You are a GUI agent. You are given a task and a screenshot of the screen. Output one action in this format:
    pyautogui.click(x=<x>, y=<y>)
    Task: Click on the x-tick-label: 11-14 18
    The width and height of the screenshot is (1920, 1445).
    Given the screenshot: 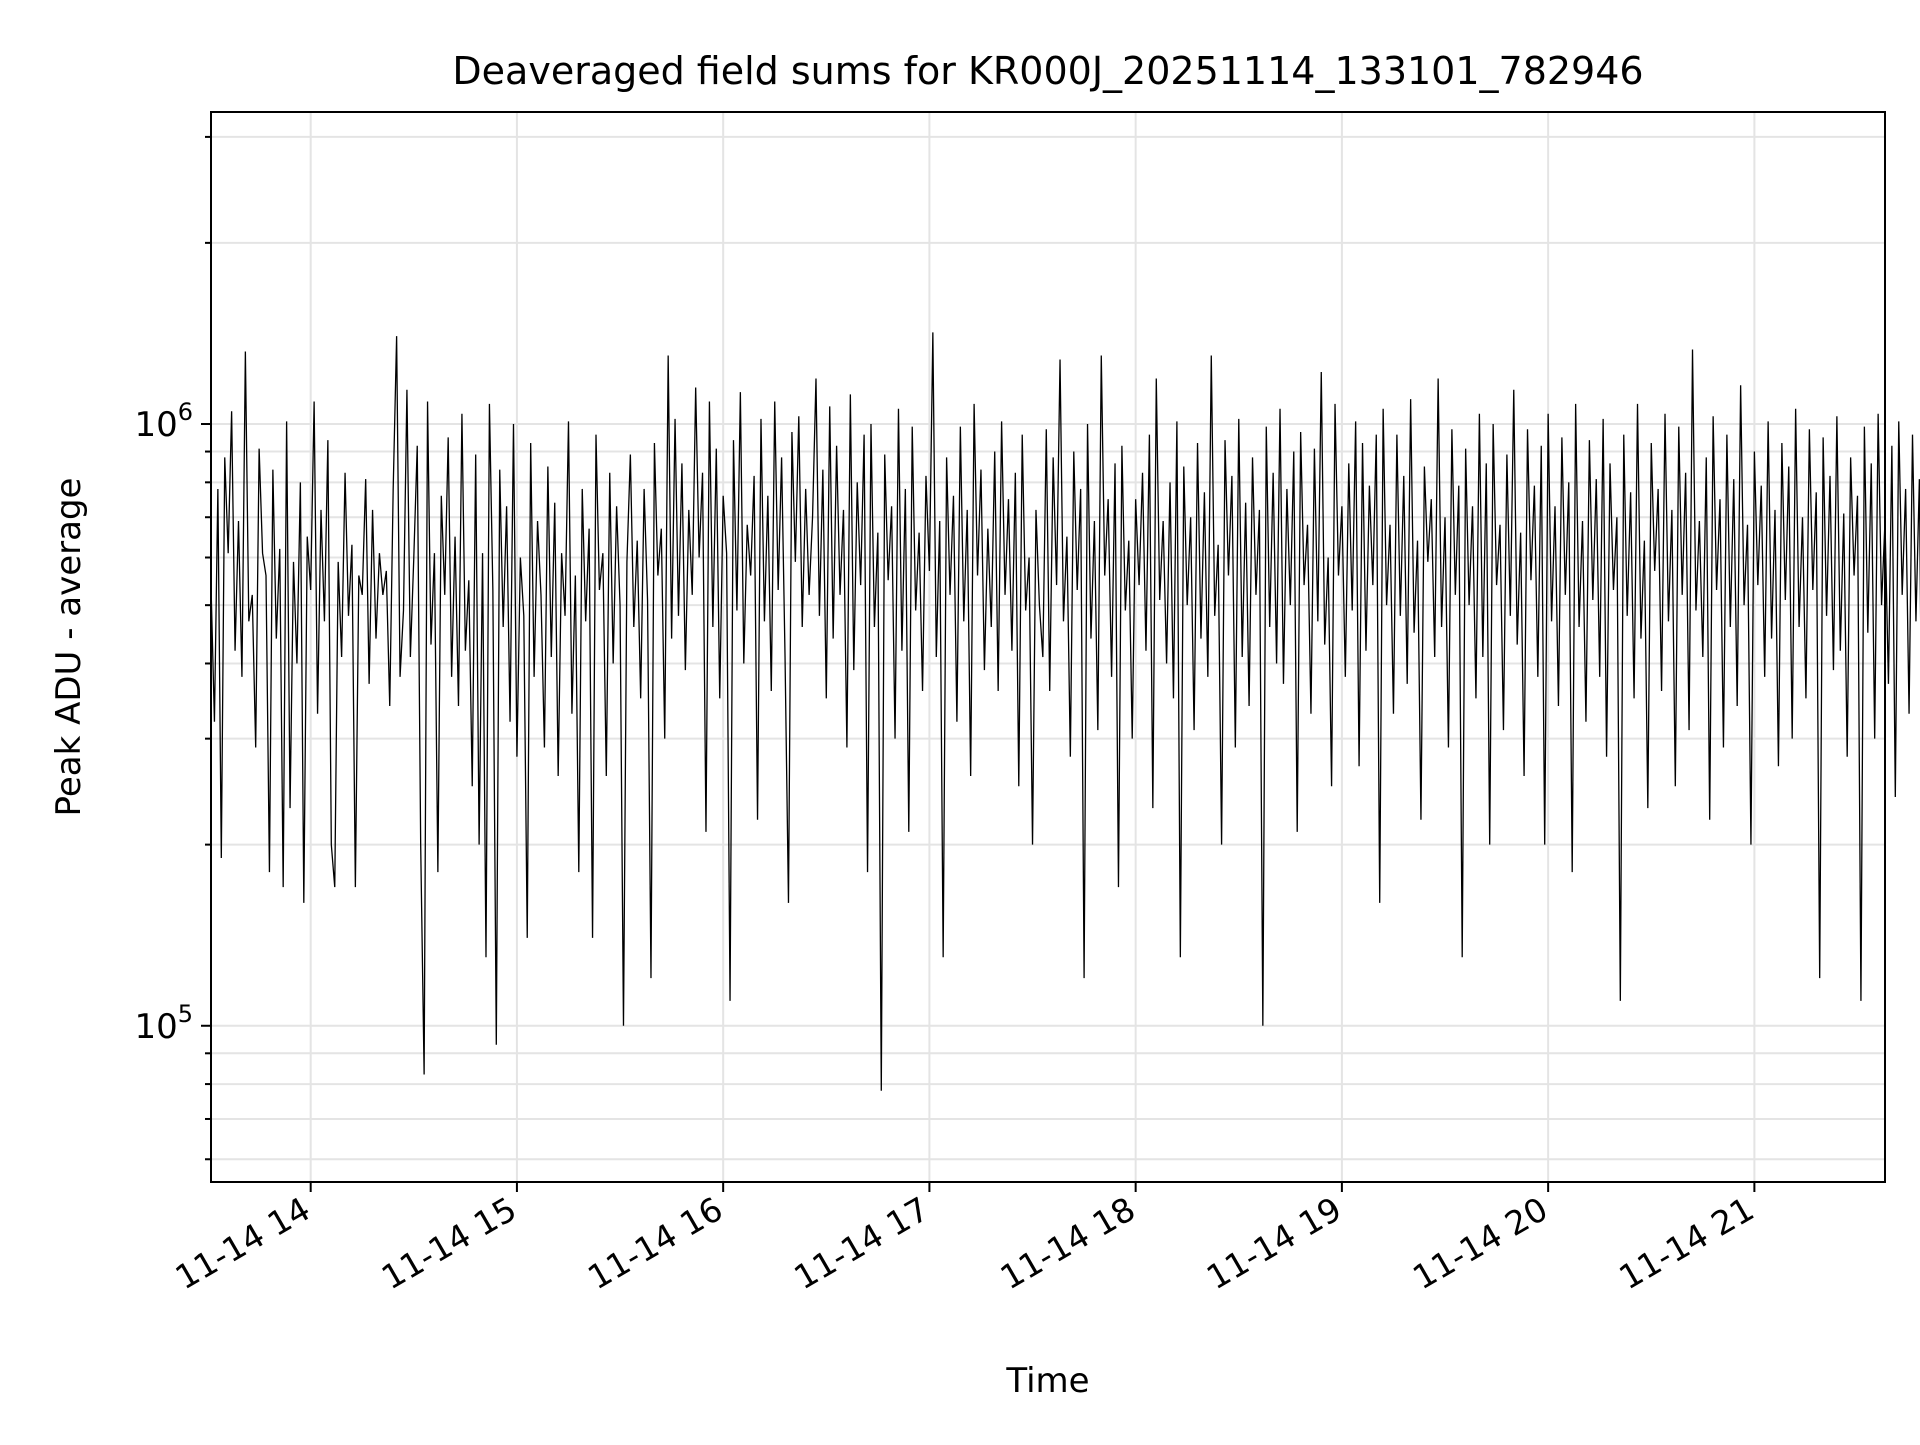 What is the action you would take?
    pyautogui.click(x=1068, y=1243)
    